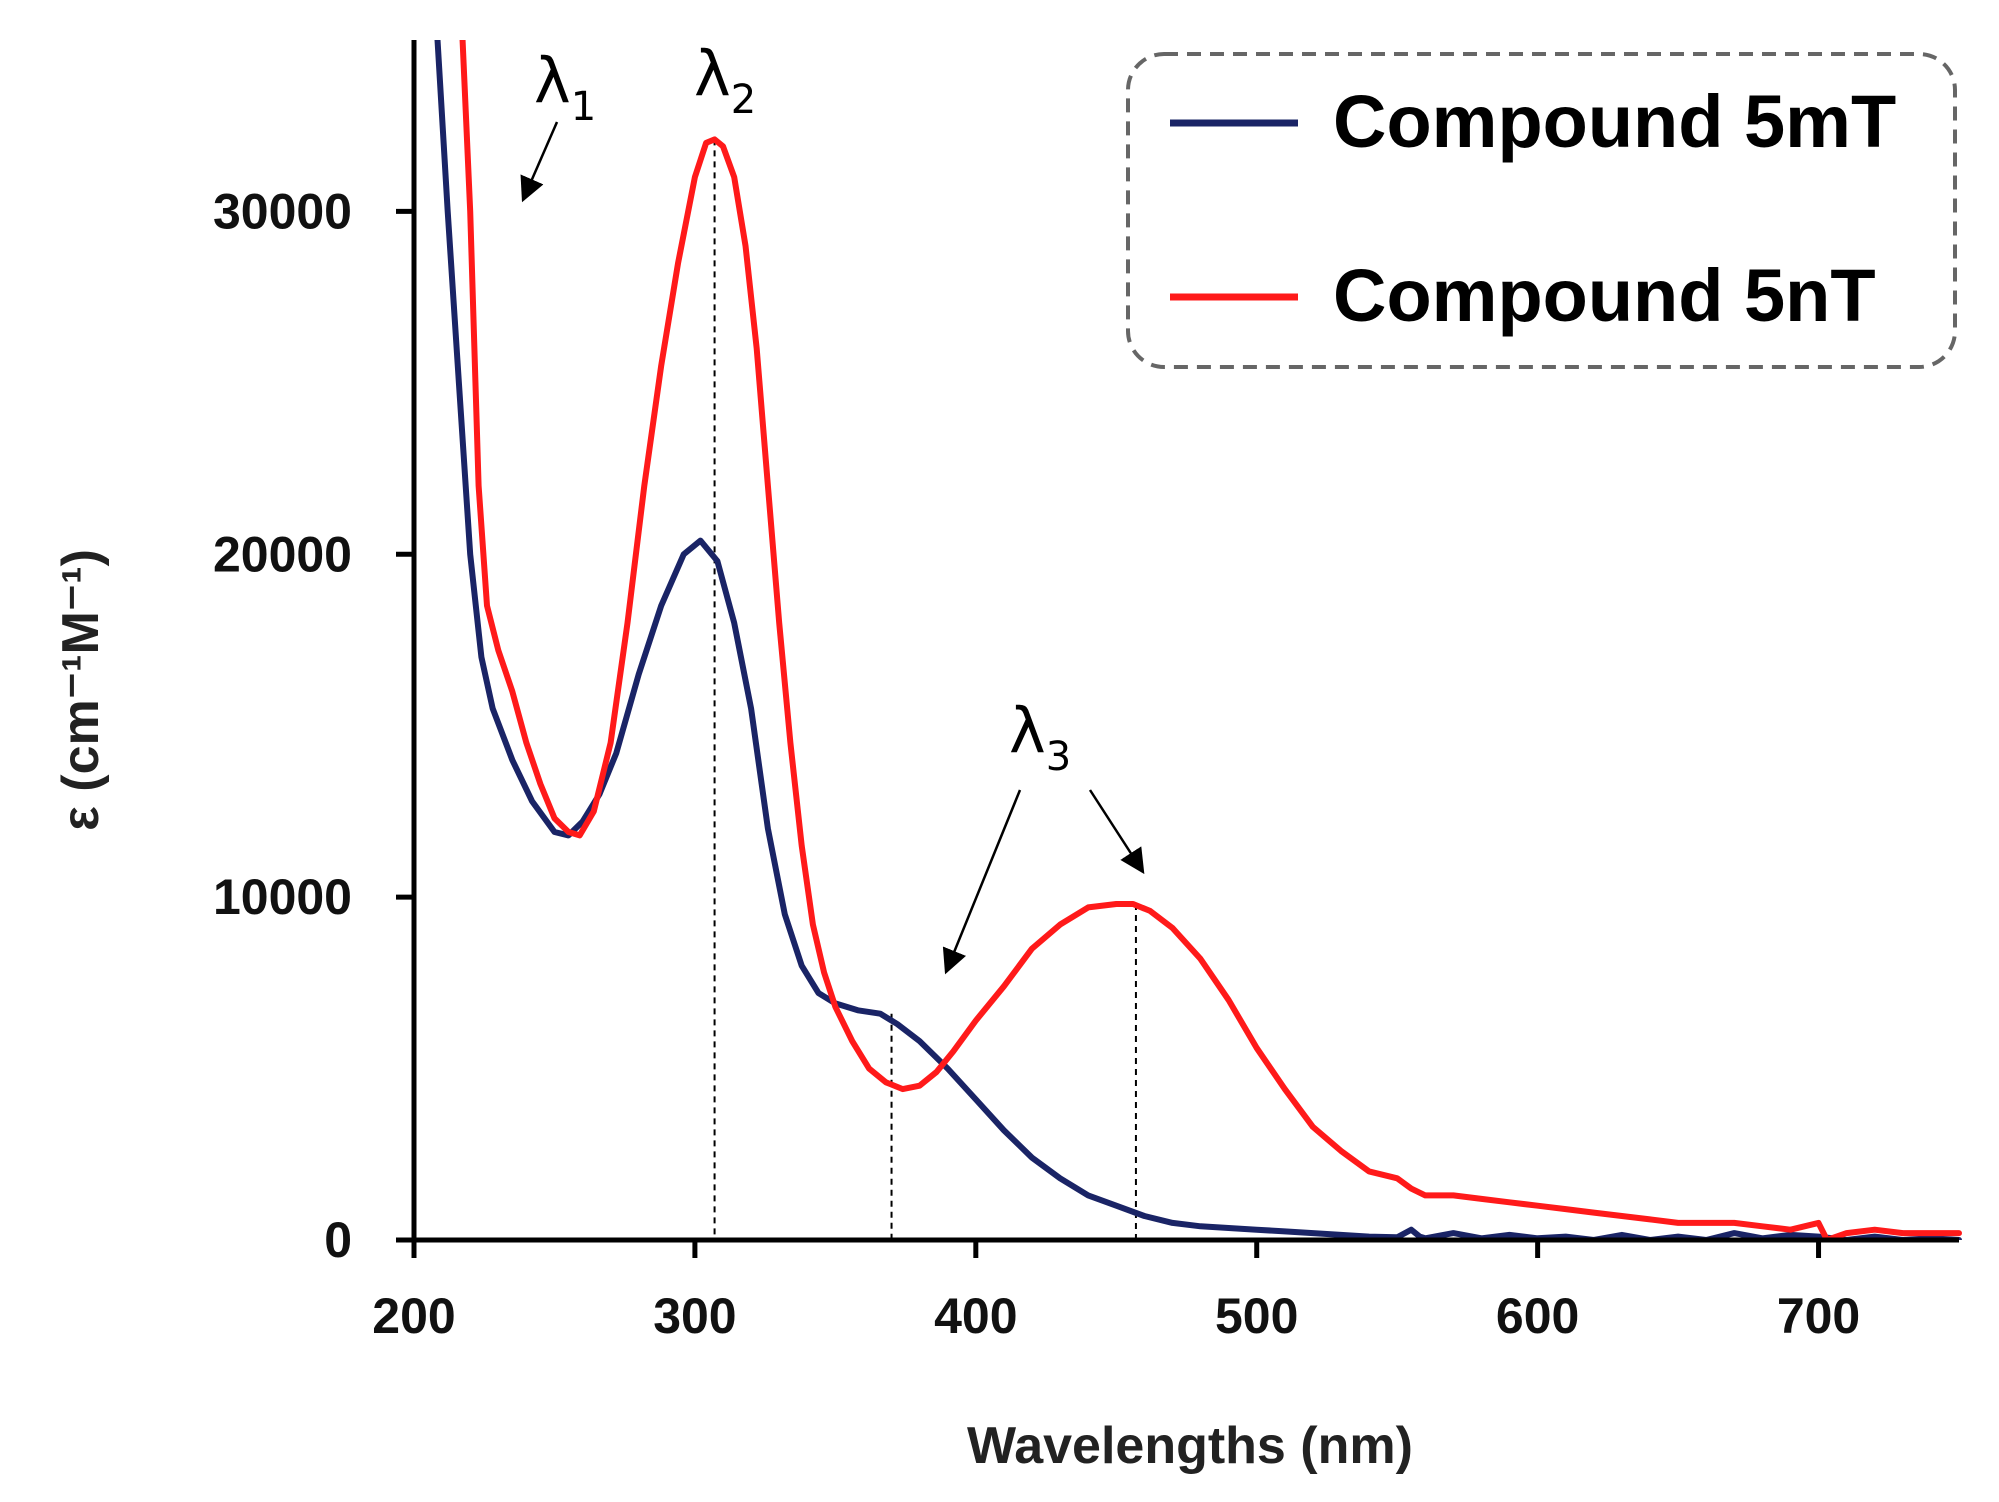 Image resolution: width=1999 pixels, height=1502 pixels. Describe the element at coordinates (282, 897) in the screenshot. I see `y-tick-label: 10000` at that location.